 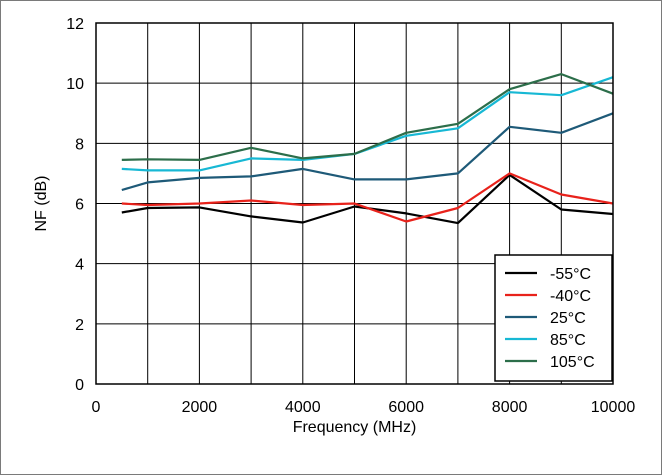 I want to click on y-tick-label: 0, so click(x=79, y=385).